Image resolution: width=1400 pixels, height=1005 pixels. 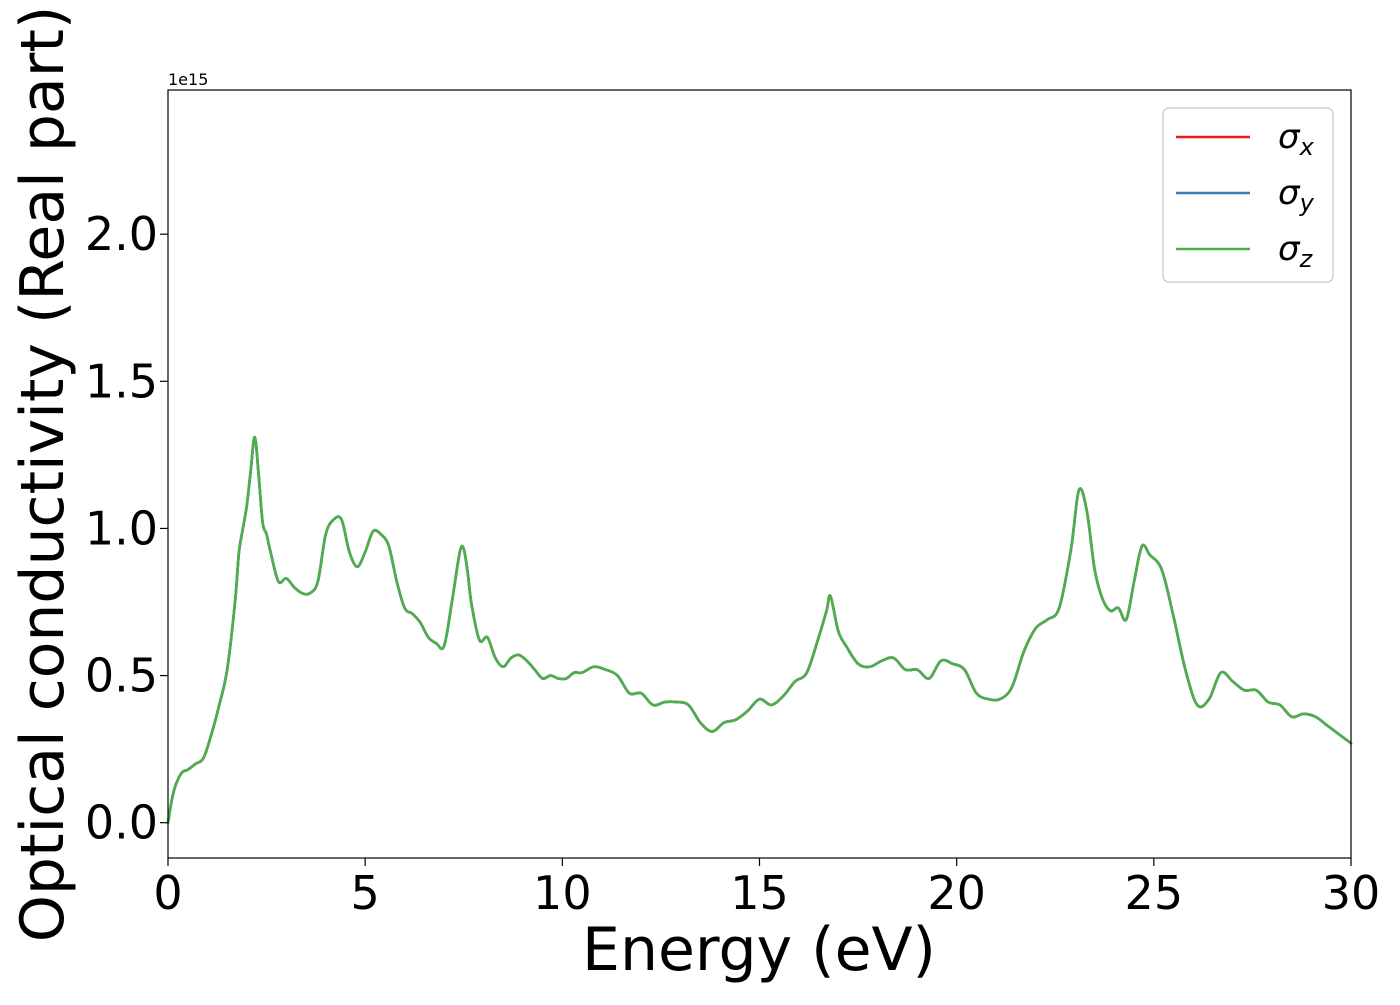 What do you see at coordinates (121, 676) in the screenshot?
I see `y-tick-label: 0.5` at bounding box center [121, 676].